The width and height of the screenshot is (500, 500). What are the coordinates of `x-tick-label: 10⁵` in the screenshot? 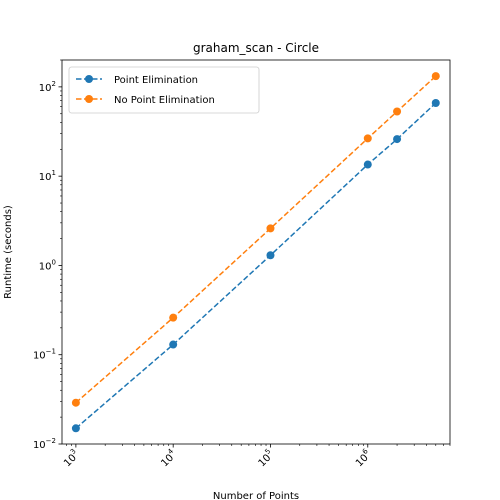 It's located at (266, 458).